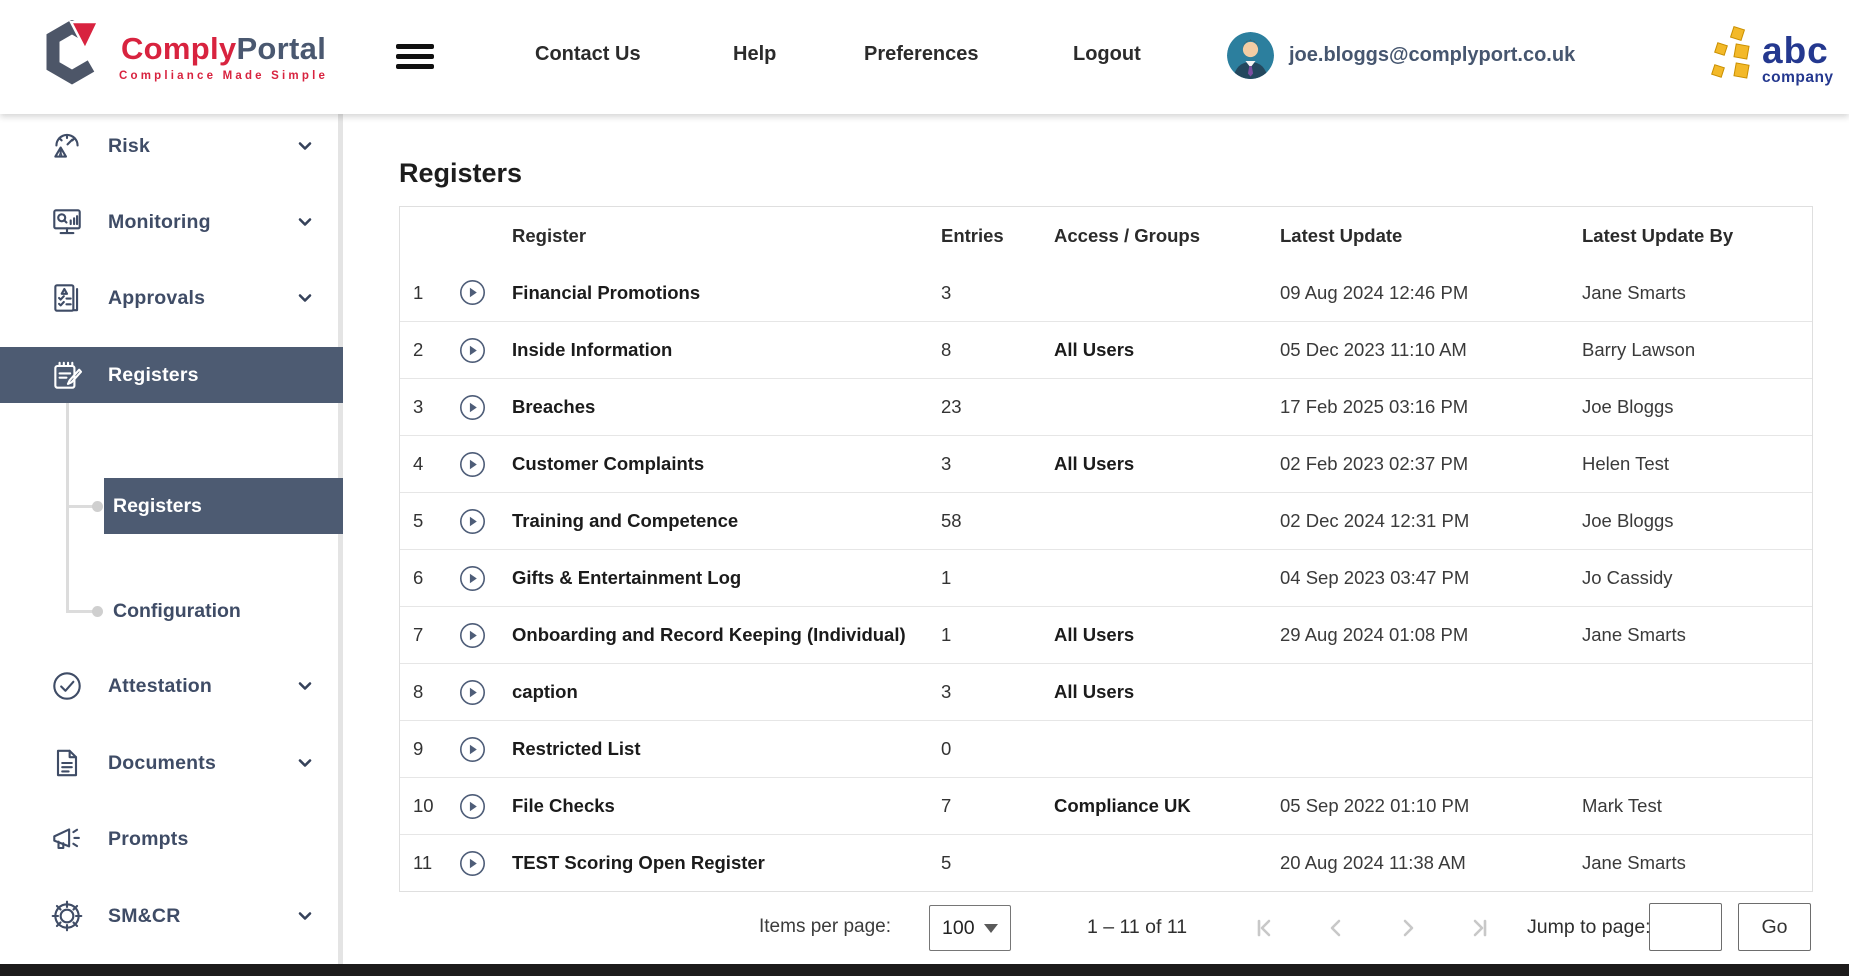  What do you see at coordinates (608, 463) in the screenshot?
I see `register-name: Customer Complaints` at bounding box center [608, 463].